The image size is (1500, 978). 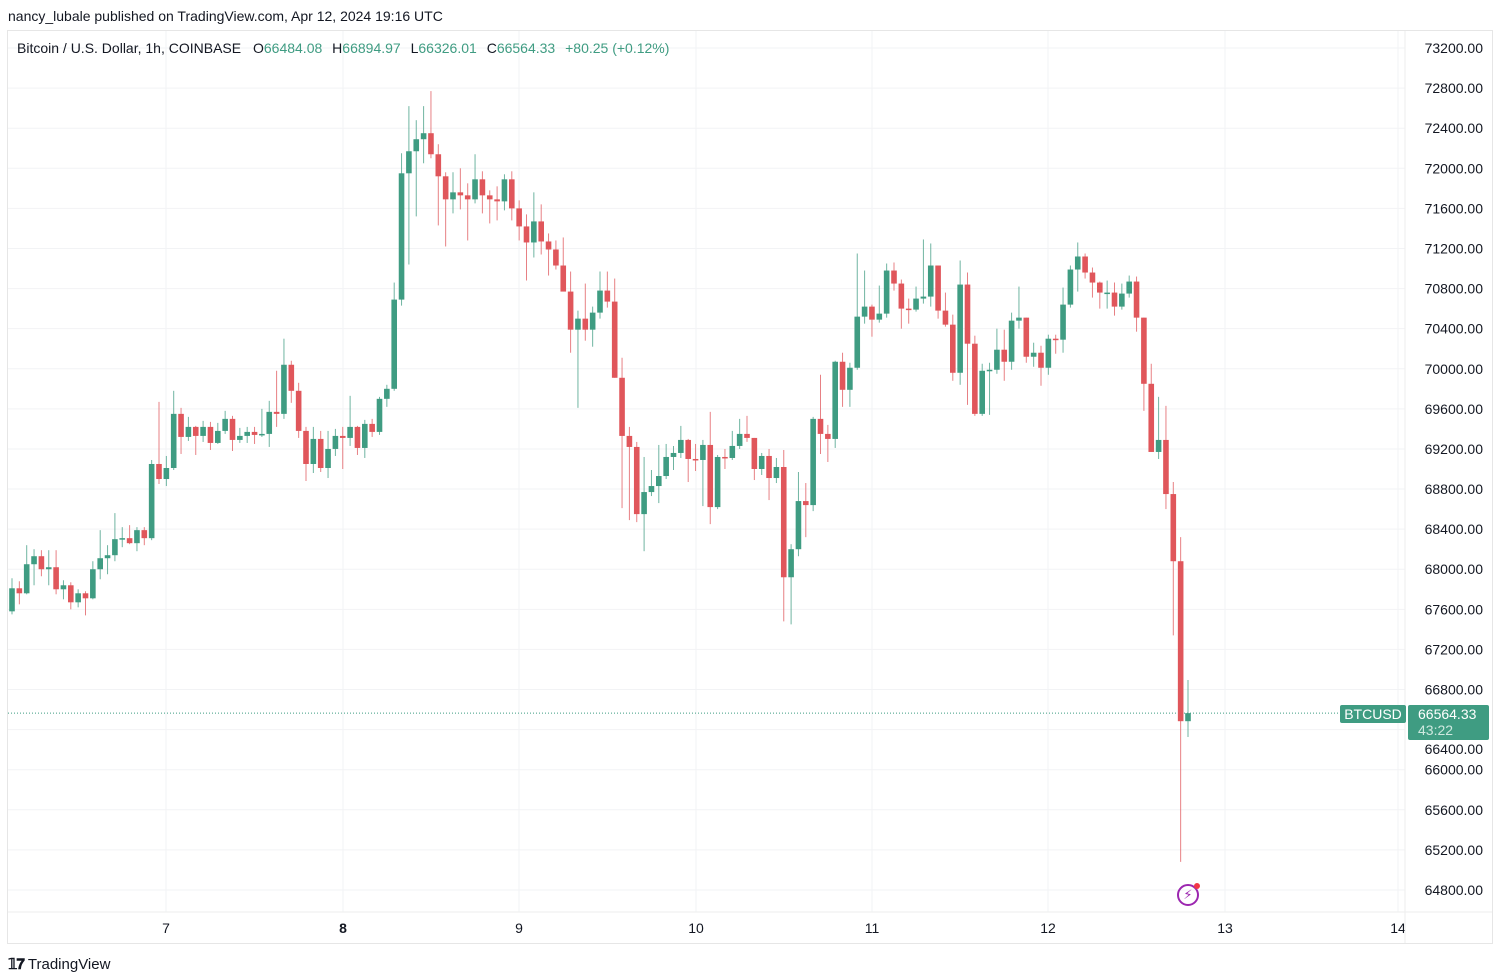 What do you see at coordinates (1188, 894) in the screenshot?
I see `lightning-icon: ⚡︎` at bounding box center [1188, 894].